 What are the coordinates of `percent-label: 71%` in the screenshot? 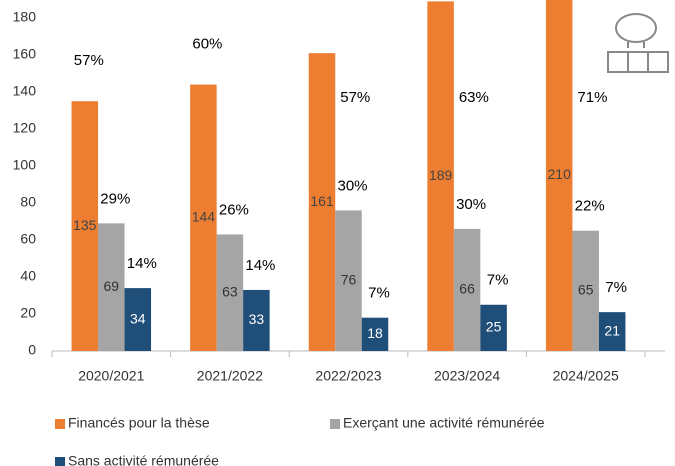 It's located at (592, 97).